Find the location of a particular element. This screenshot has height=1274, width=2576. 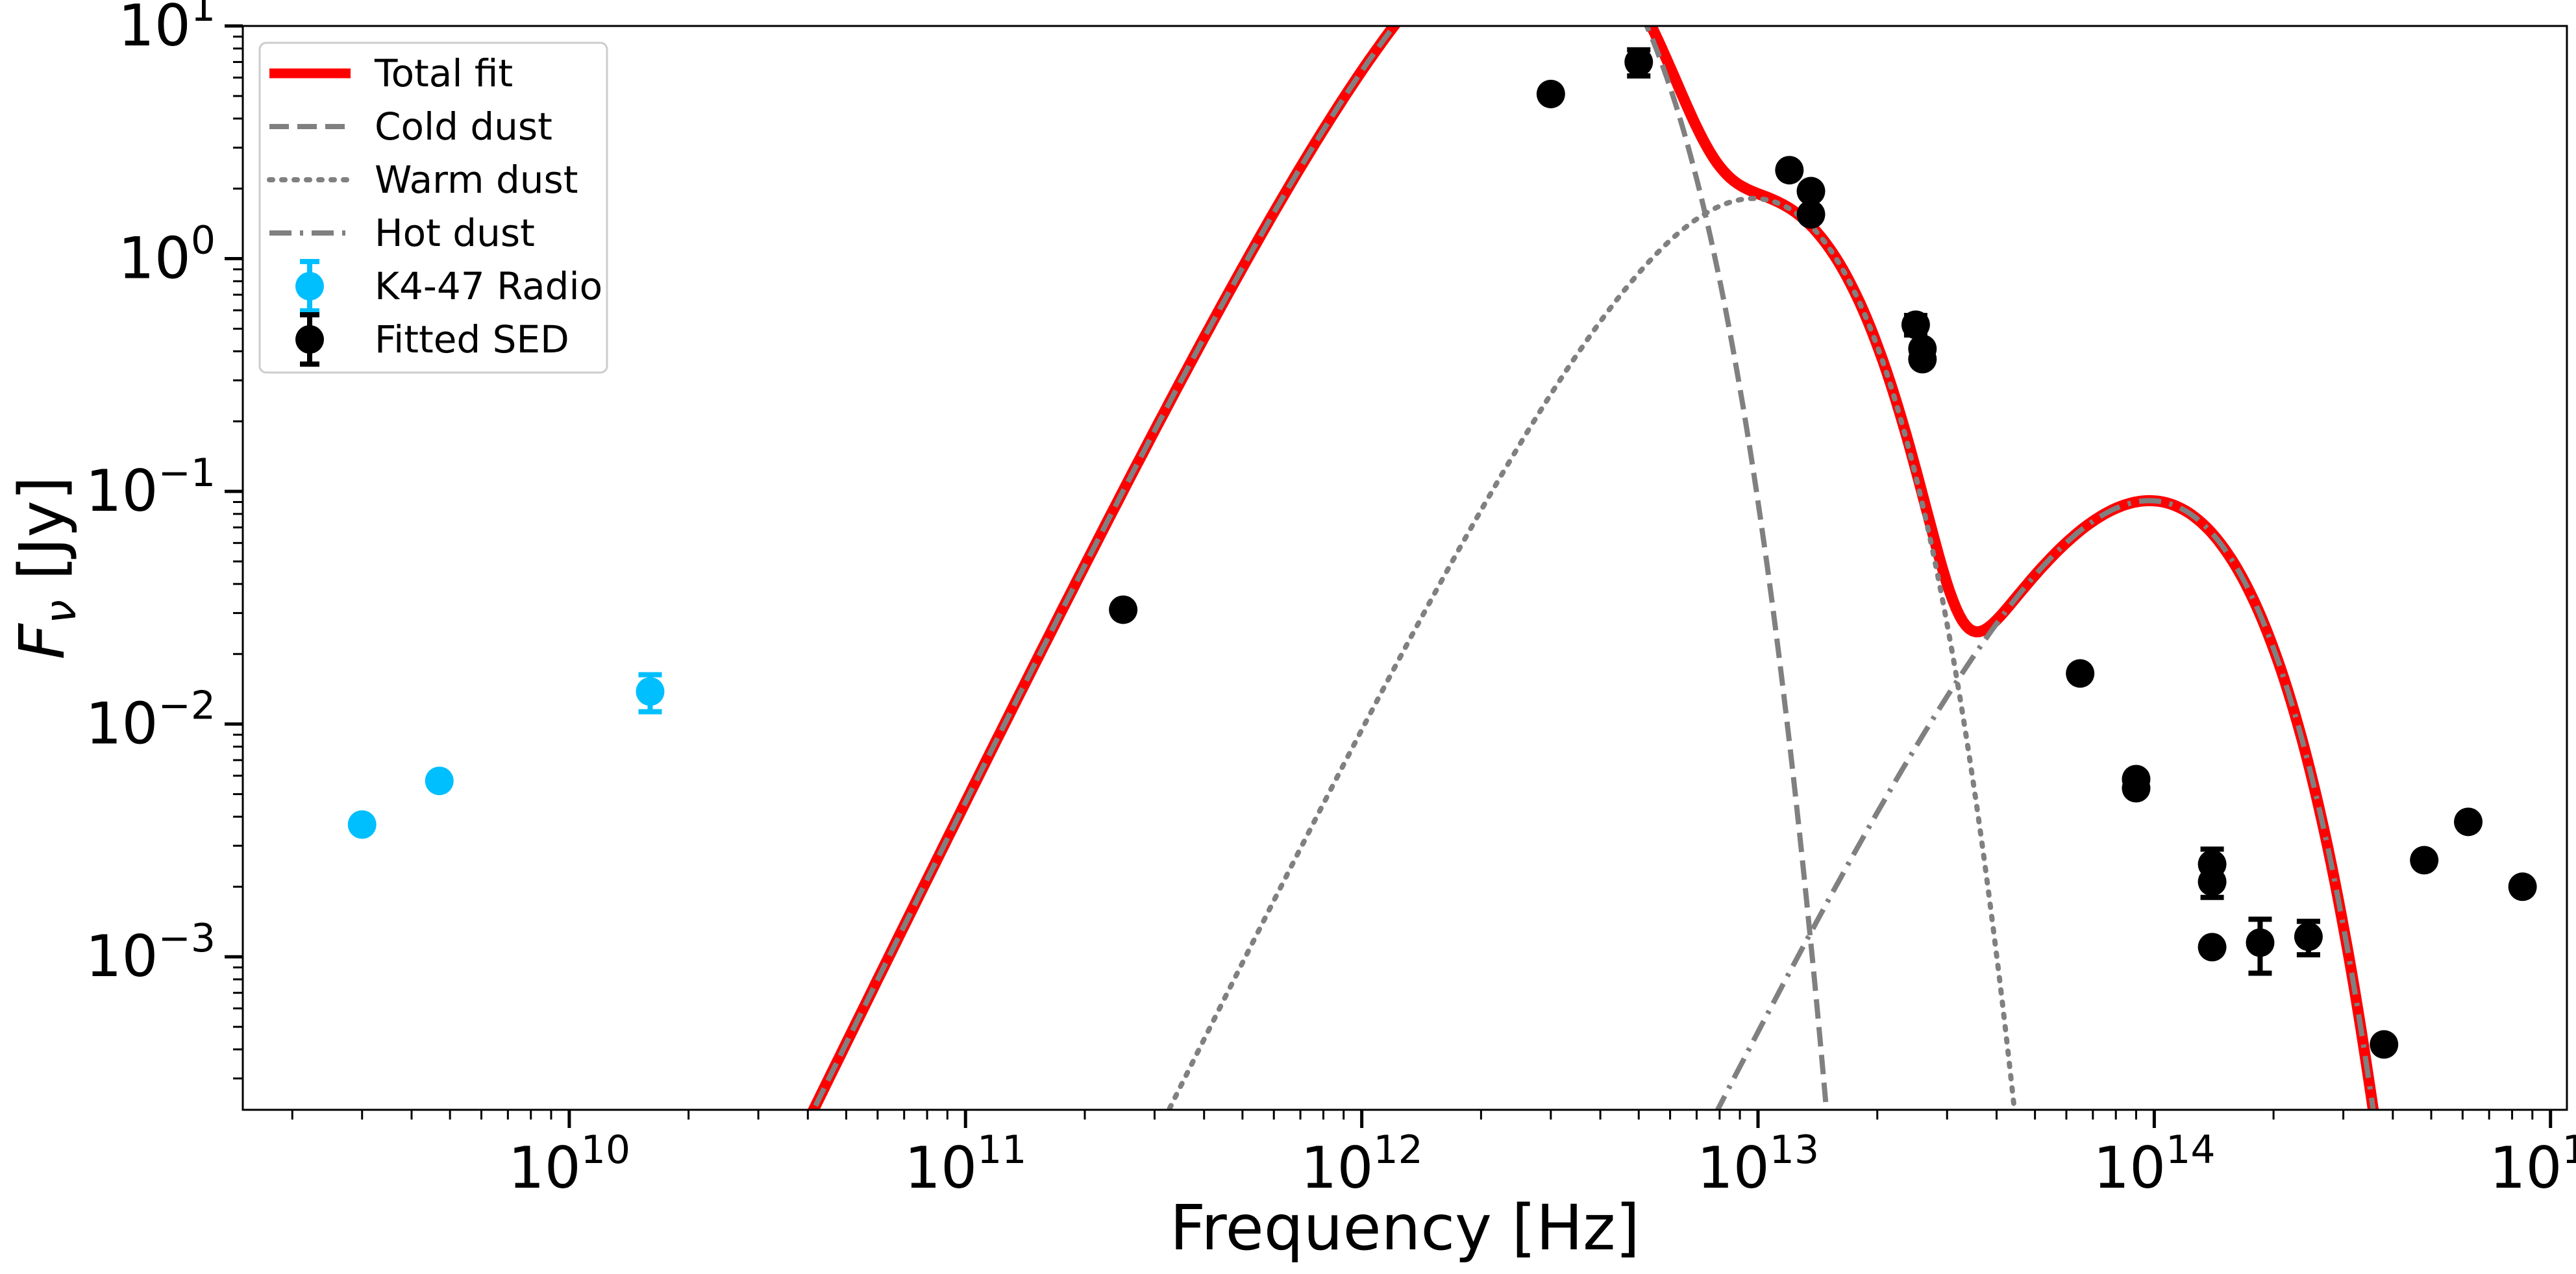

y-tick-label: 10⁻³ is located at coordinates (151, 953).